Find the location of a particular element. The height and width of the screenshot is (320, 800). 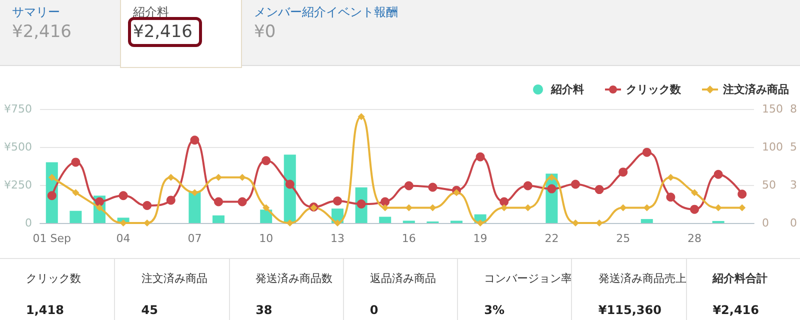

x-tick-label: 10 is located at coordinates (266, 238).